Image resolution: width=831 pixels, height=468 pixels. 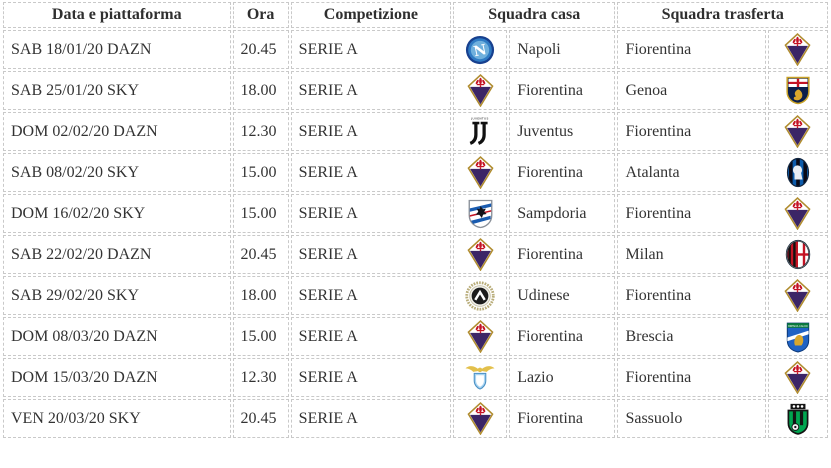 What do you see at coordinates (371, 15) in the screenshot?
I see `header-competition: Competizione` at bounding box center [371, 15].